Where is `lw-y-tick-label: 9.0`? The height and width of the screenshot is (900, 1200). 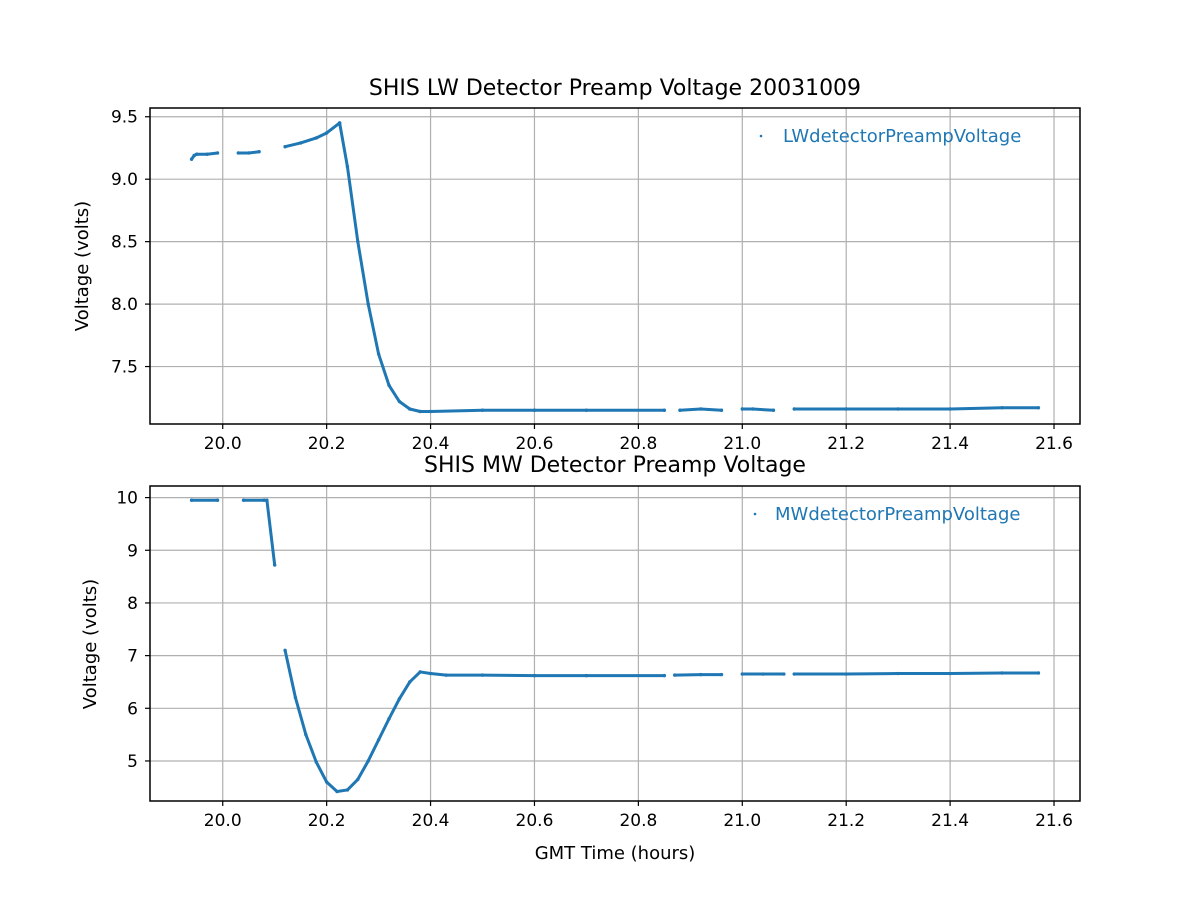
lw-y-tick-label: 9.0 is located at coordinates (124, 180).